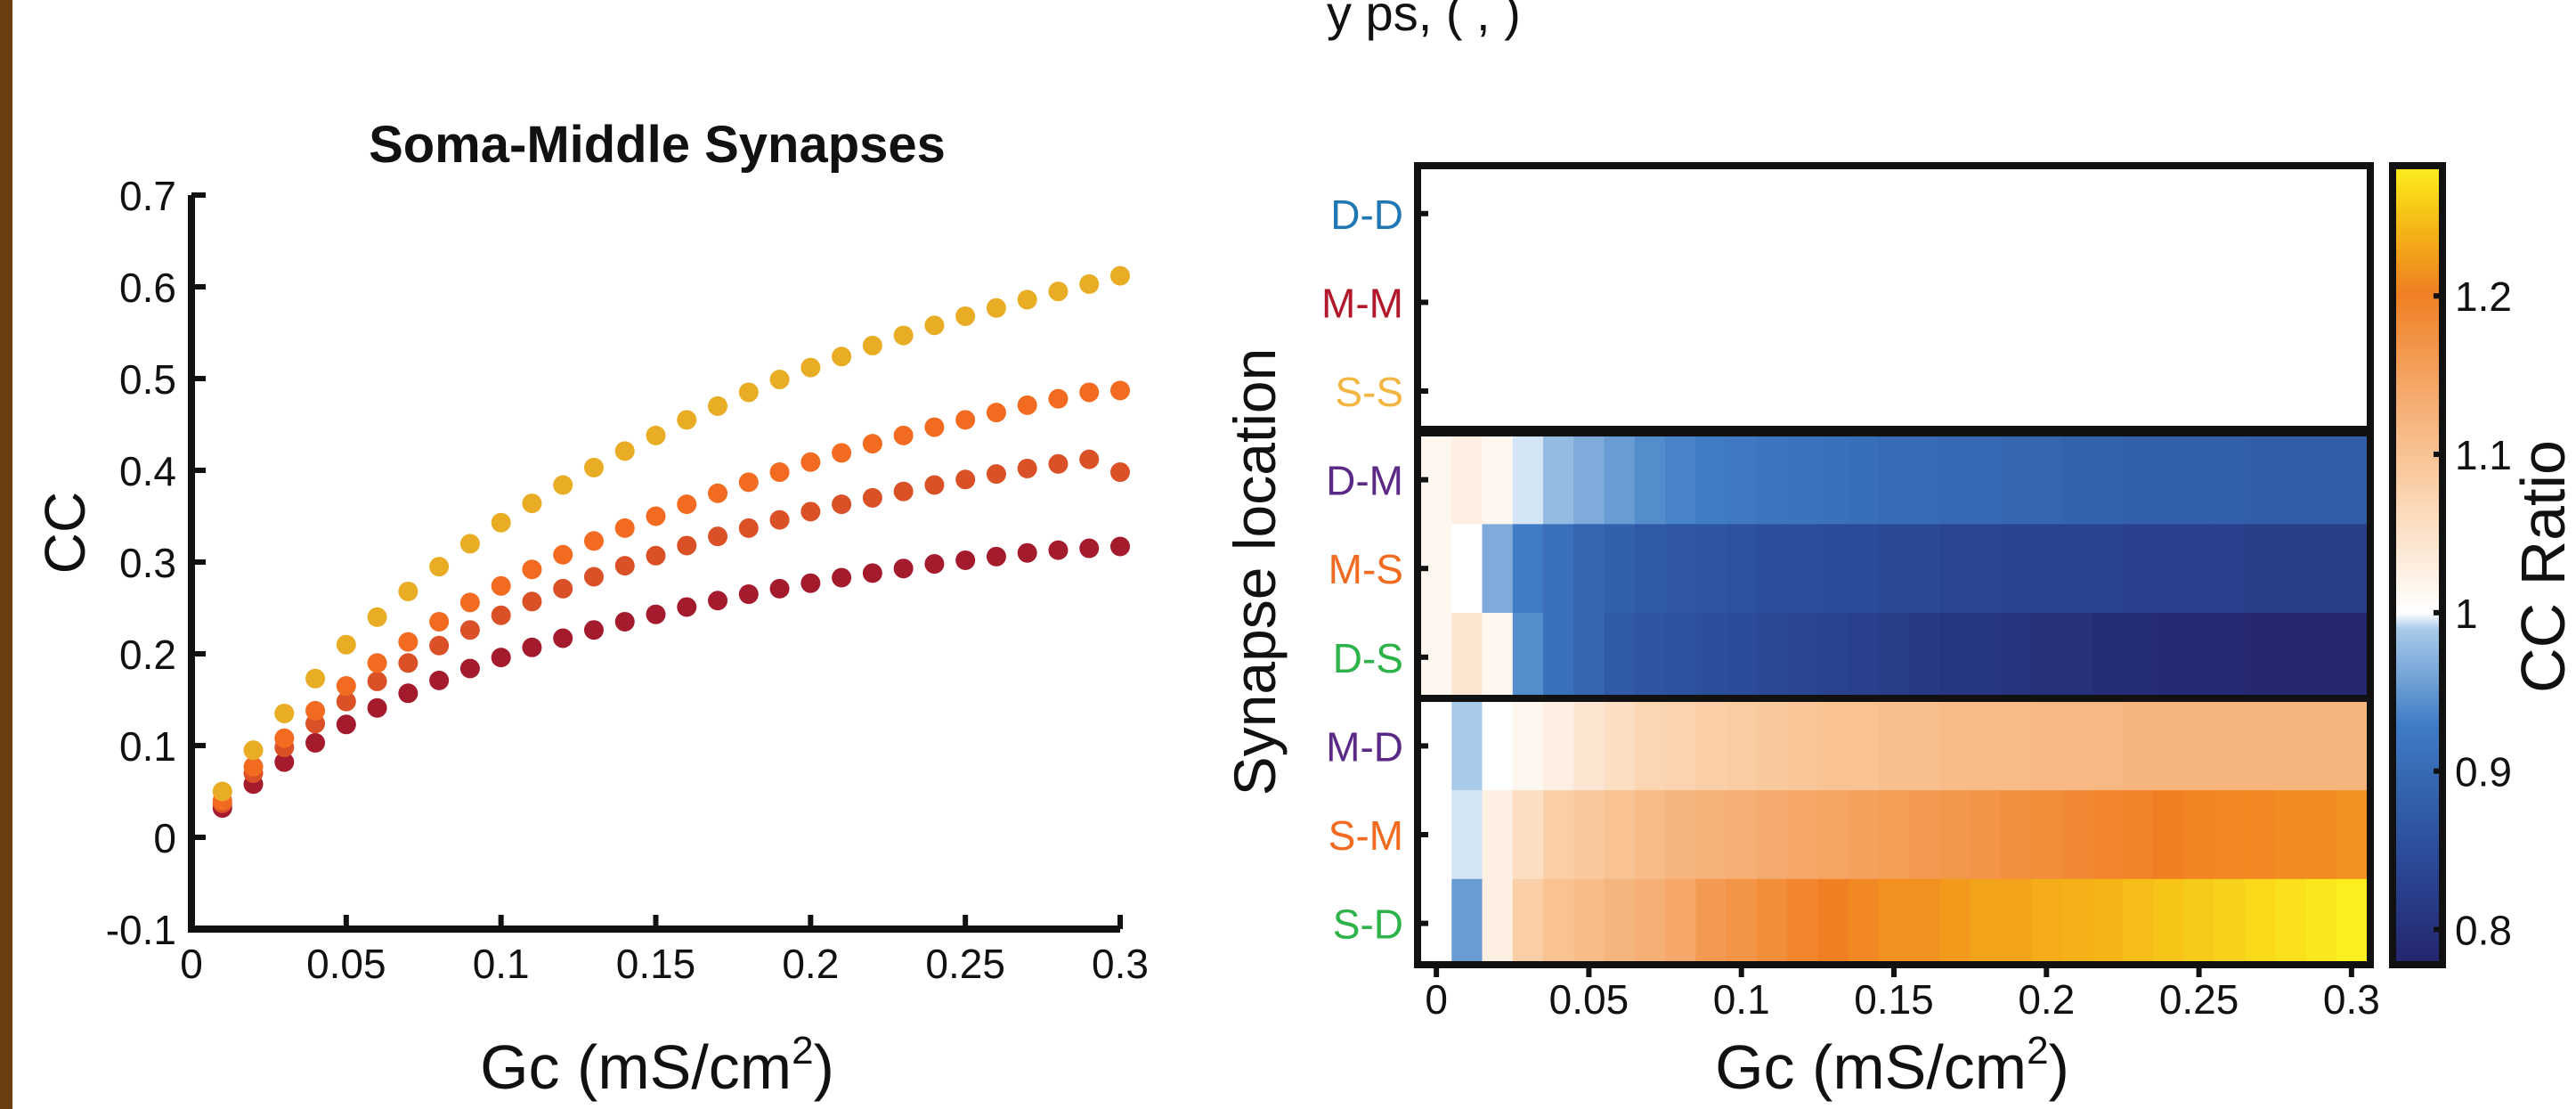 The height and width of the screenshot is (1109, 2576). What do you see at coordinates (1120, 964) in the screenshot?
I see `left-x-tick-label: 0.3` at bounding box center [1120, 964].